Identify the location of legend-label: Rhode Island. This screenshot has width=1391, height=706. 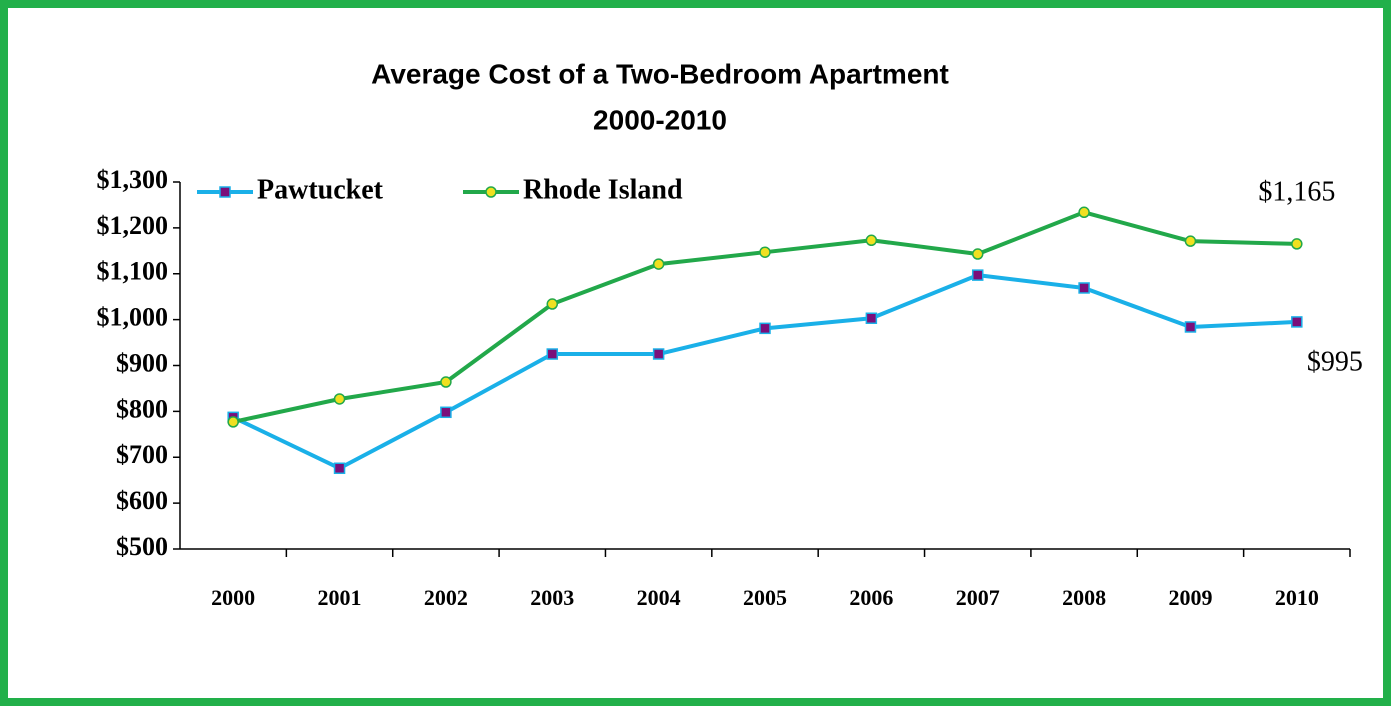
(603, 189).